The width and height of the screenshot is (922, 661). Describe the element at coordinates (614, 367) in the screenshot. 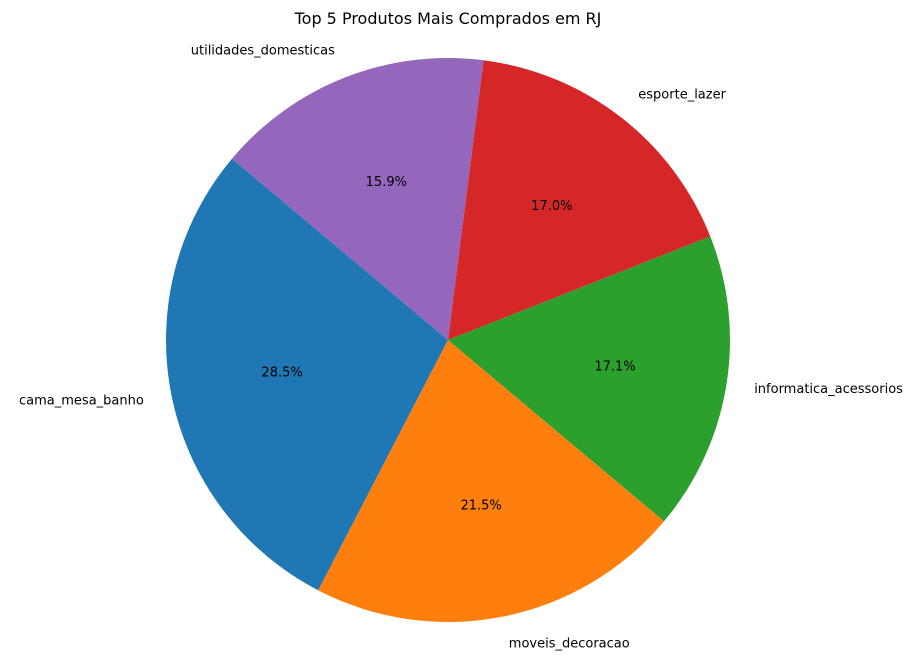

I see `percentage-label: 17.1%` at that location.